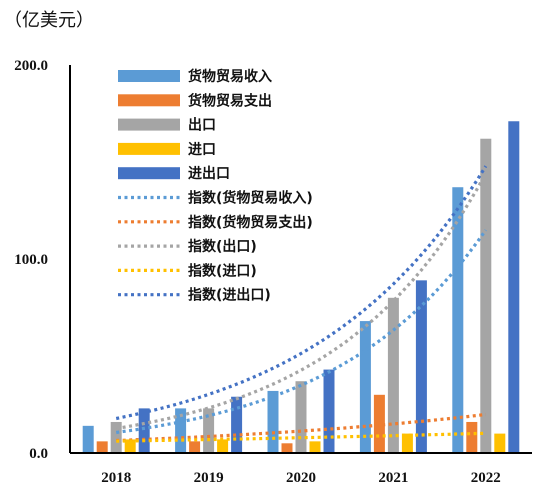  I want to click on legend-label-trend-3: 指数(出口), so click(222, 246).